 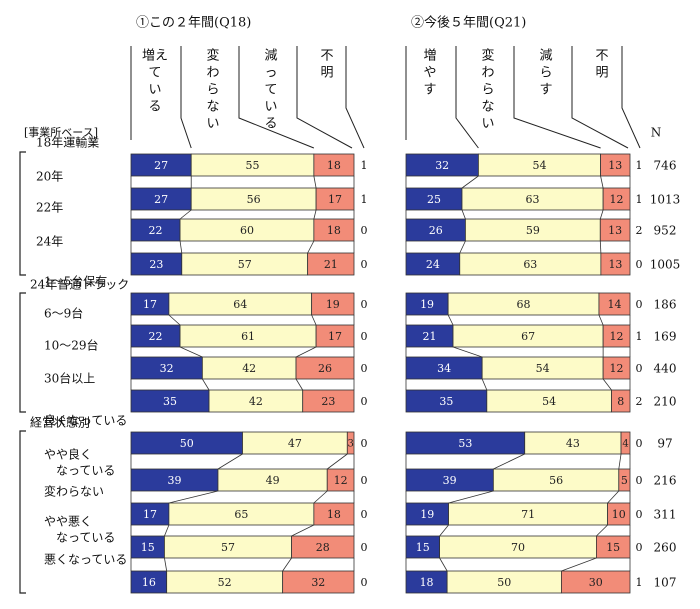 What do you see at coordinates (240, 304) in the screenshot?
I see `data-label: 64` at bounding box center [240, 304].